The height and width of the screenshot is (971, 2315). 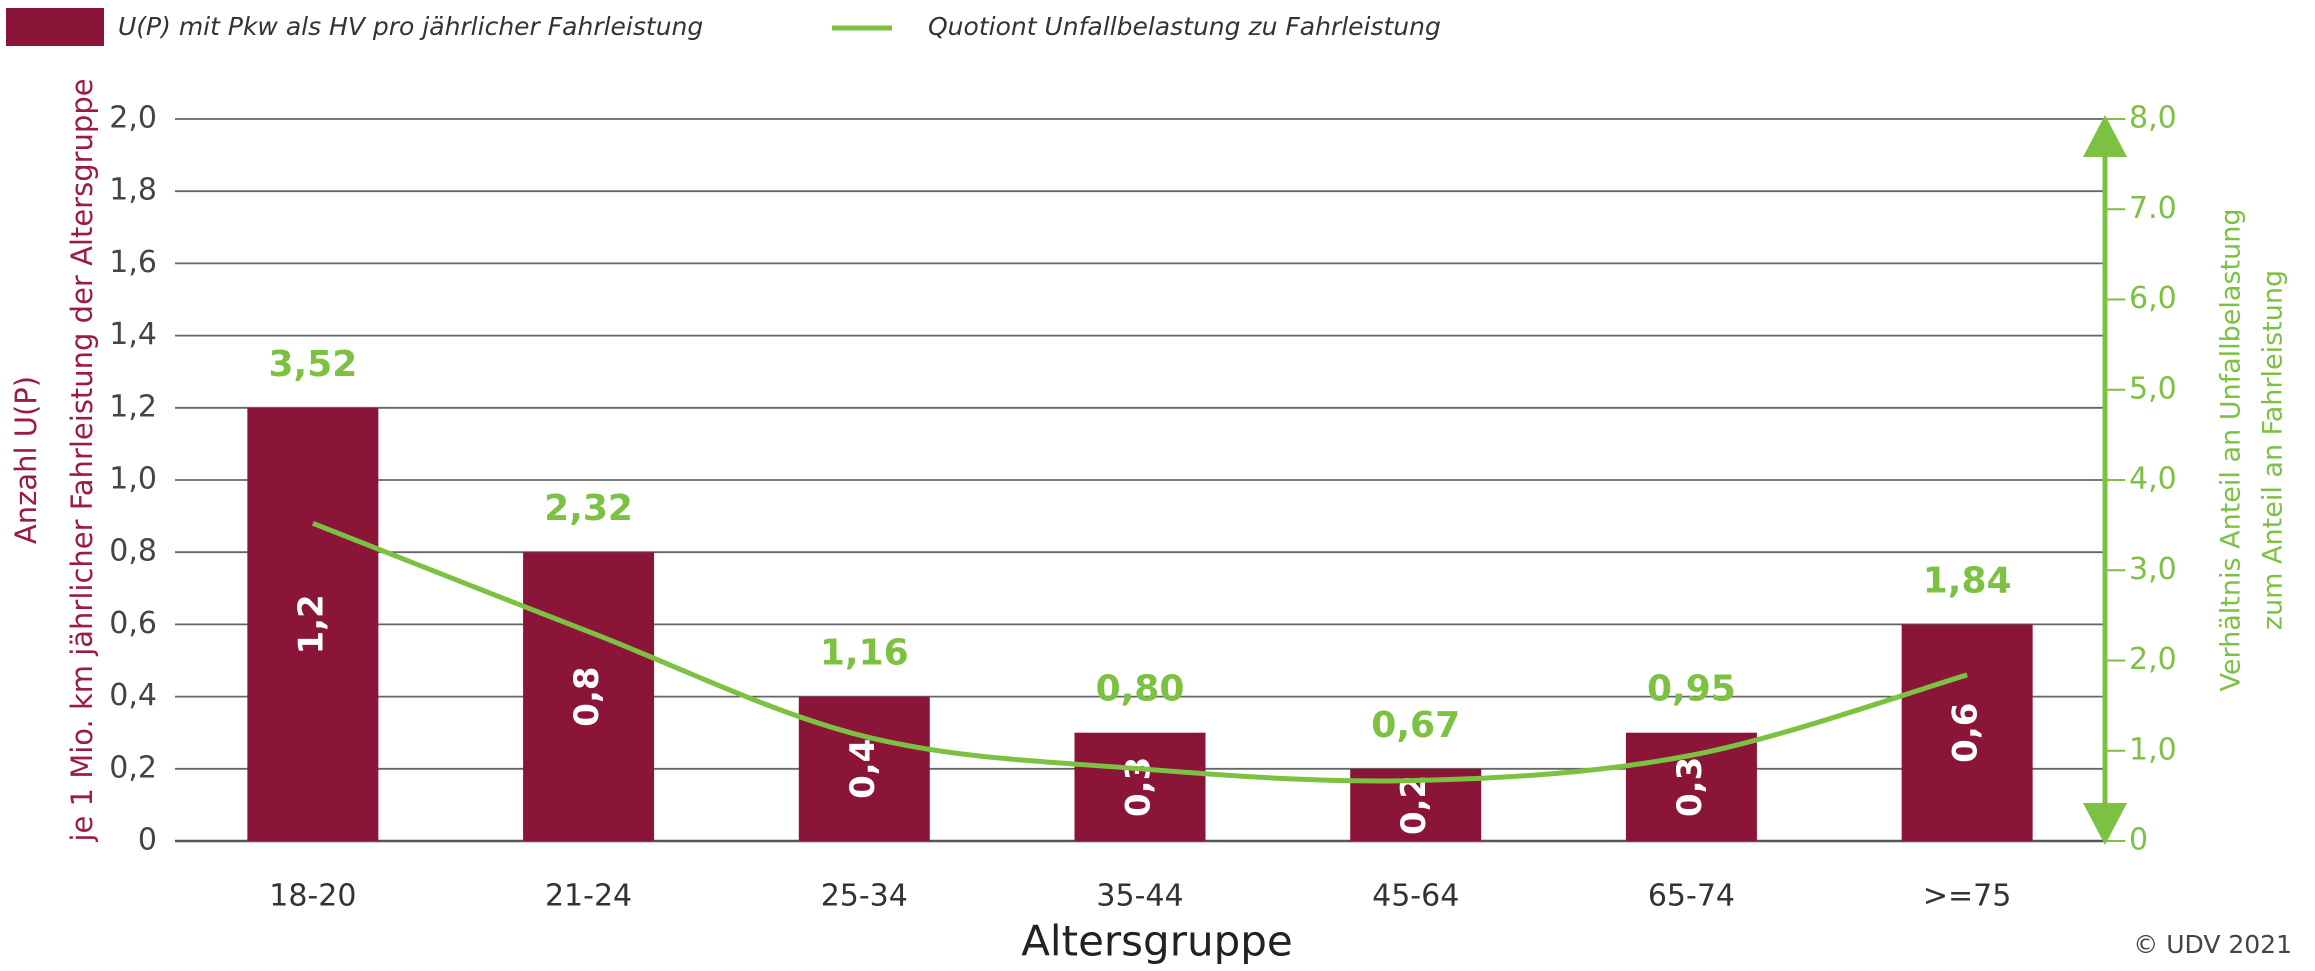 I want to click on x-tick-label: 21-24, so click(x=588, y=896).